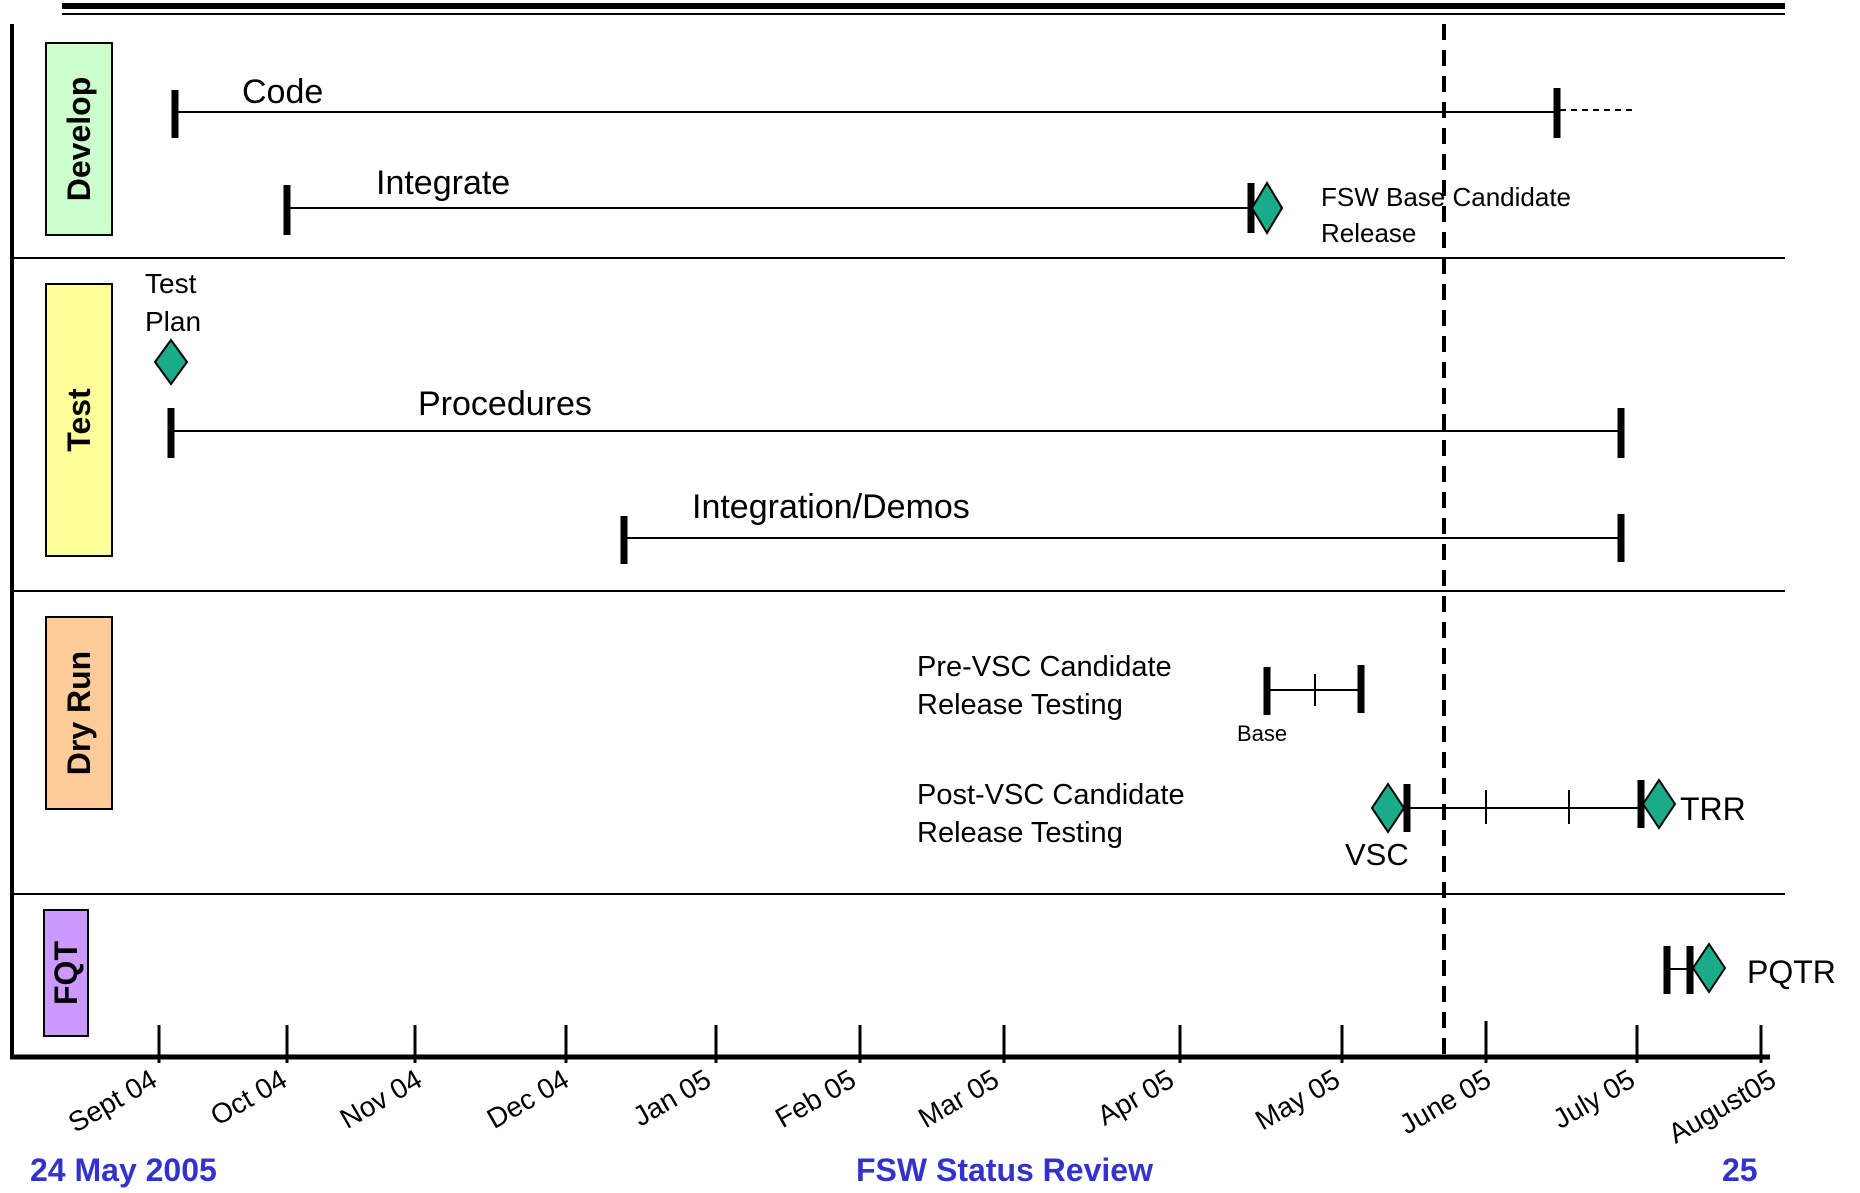 The height and width of the screenshot is (1193, 1860). What do you see at coordinates (171, 283) in the screenshot?
I see `test-plan-label-line1: Test` at bounding box center [171, 283].